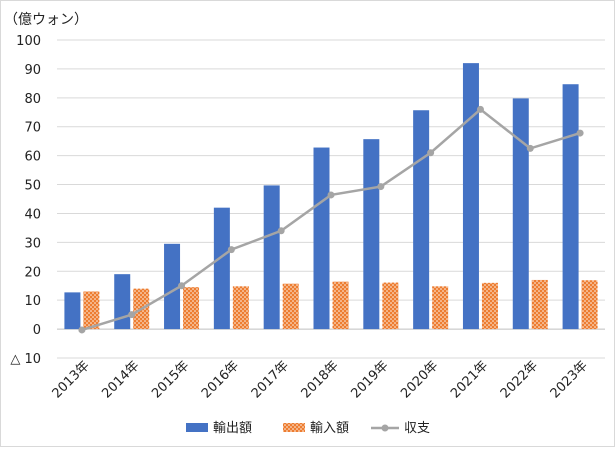 Image resolution: width=615 pixels, height=451 pixels. Describe the element at coordinates (385, 428) in the screenshot. I see `legend-marker-balance` at that location.